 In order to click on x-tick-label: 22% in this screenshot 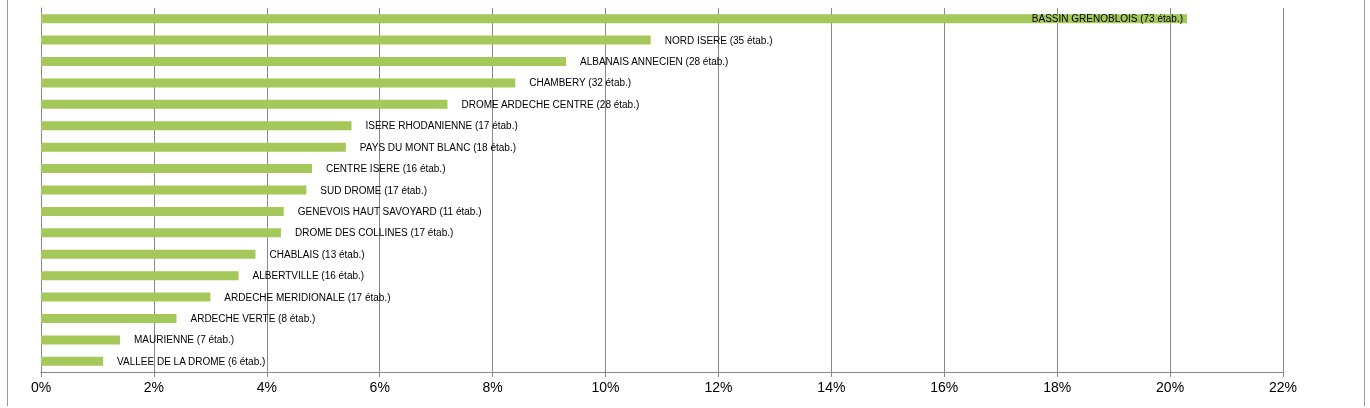, I will do `click(1283, 387)`.